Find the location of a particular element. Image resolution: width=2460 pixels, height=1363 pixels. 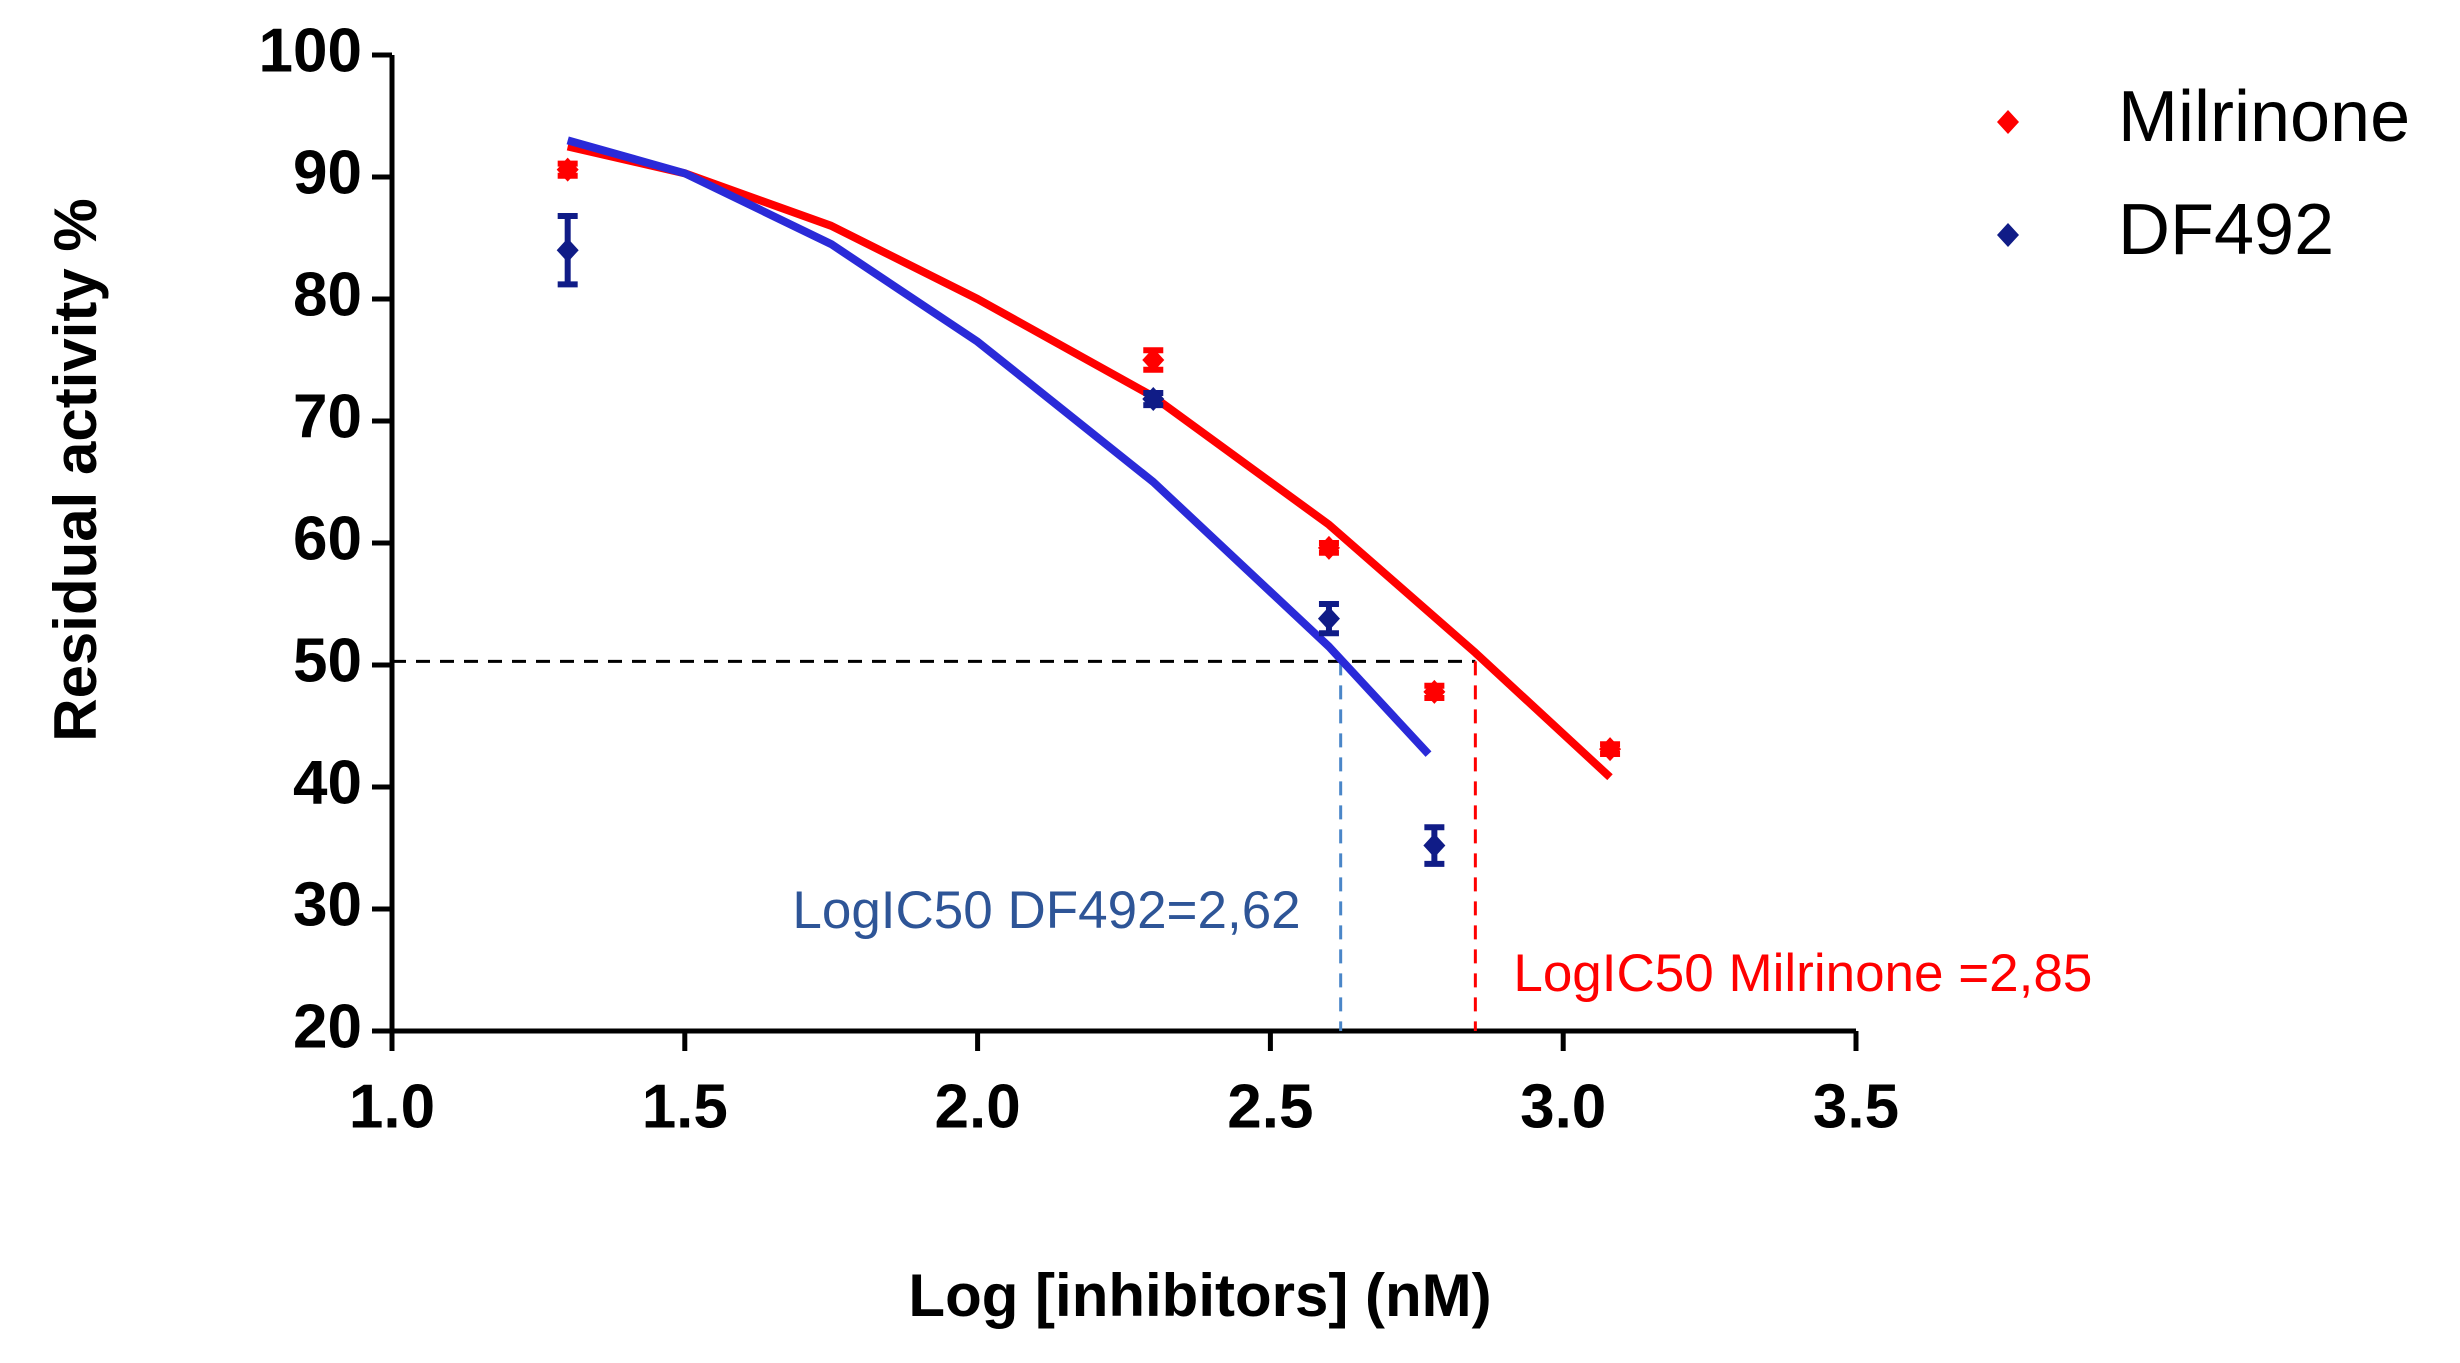

x-tick-label: 1.0 is located at coordinates (392, 1106).